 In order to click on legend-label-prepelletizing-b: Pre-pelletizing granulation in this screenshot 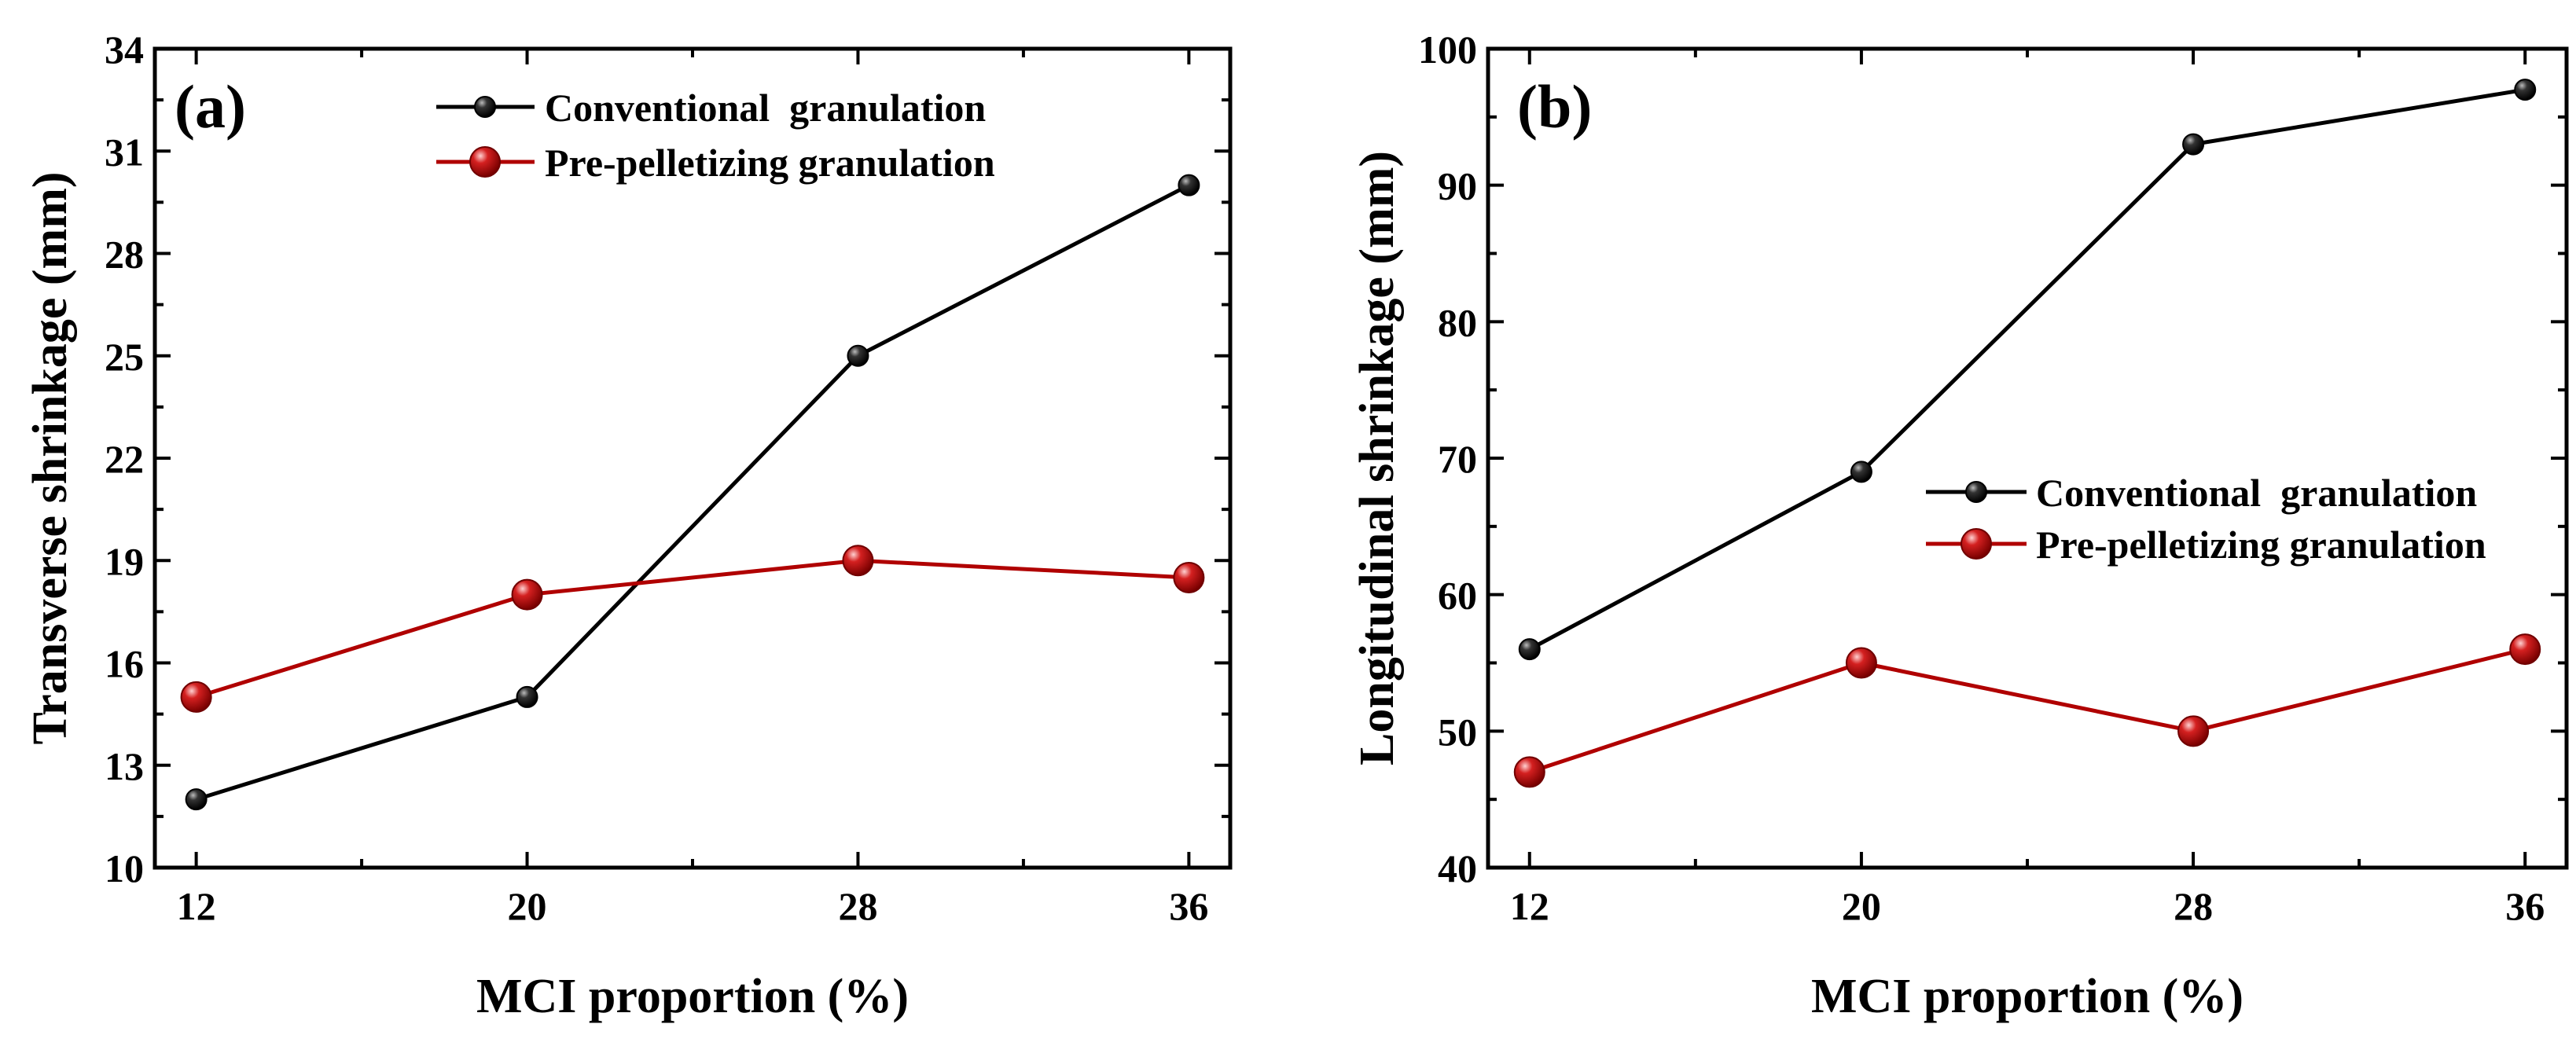, I will do `click(2261, 545)`.